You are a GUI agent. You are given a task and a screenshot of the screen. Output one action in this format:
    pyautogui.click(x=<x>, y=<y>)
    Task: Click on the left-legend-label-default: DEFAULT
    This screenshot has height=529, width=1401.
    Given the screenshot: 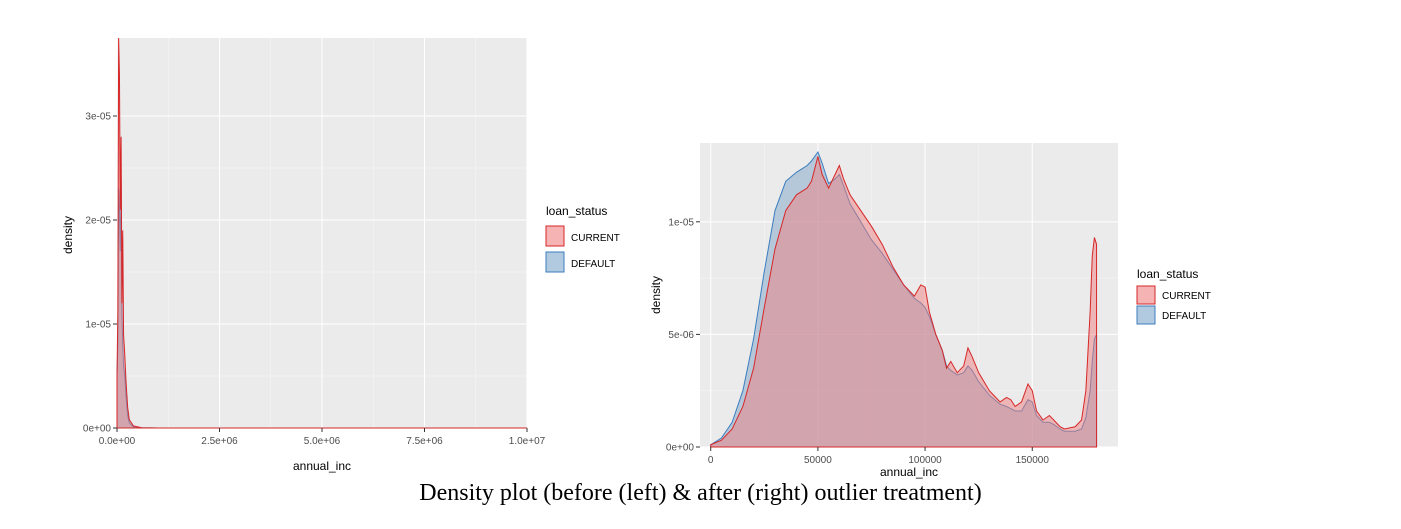 What is the action you would take?
    pyautogui.click(x=593, y=264)
    